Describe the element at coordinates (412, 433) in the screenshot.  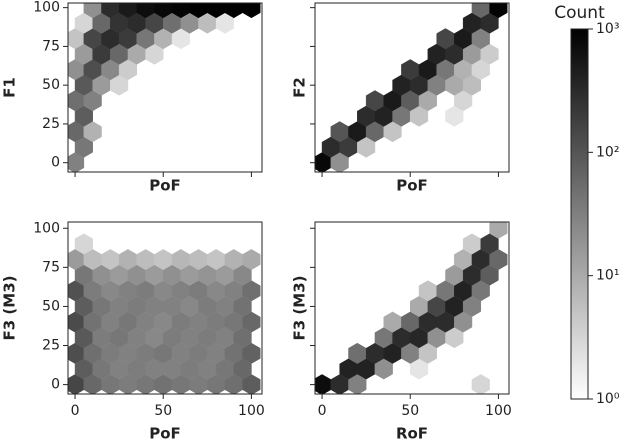
I see `x-axis-label: RoF` at that location.